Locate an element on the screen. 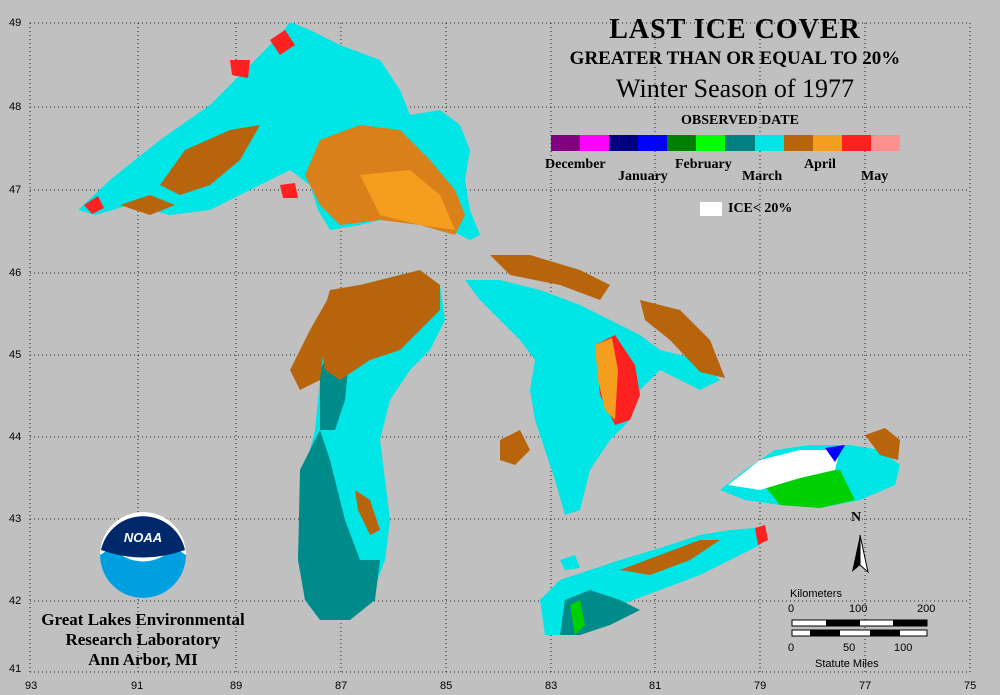 The image size is (1000, 695). legend-color-bar is located at coordinates (725, 143).